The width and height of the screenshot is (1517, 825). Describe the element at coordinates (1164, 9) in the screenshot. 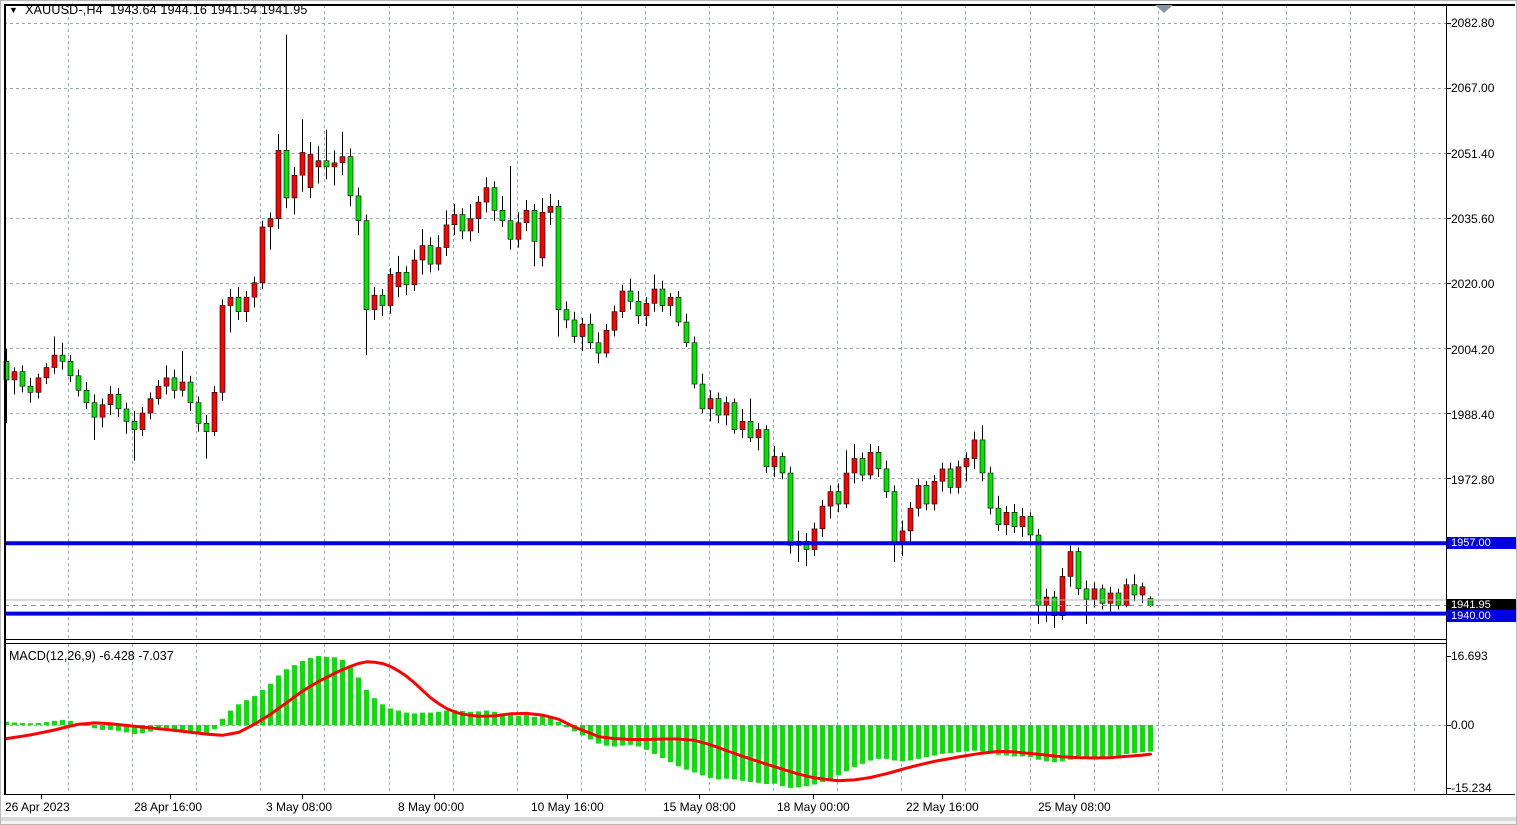

I see `chart-shift-marker-icon` at that location.